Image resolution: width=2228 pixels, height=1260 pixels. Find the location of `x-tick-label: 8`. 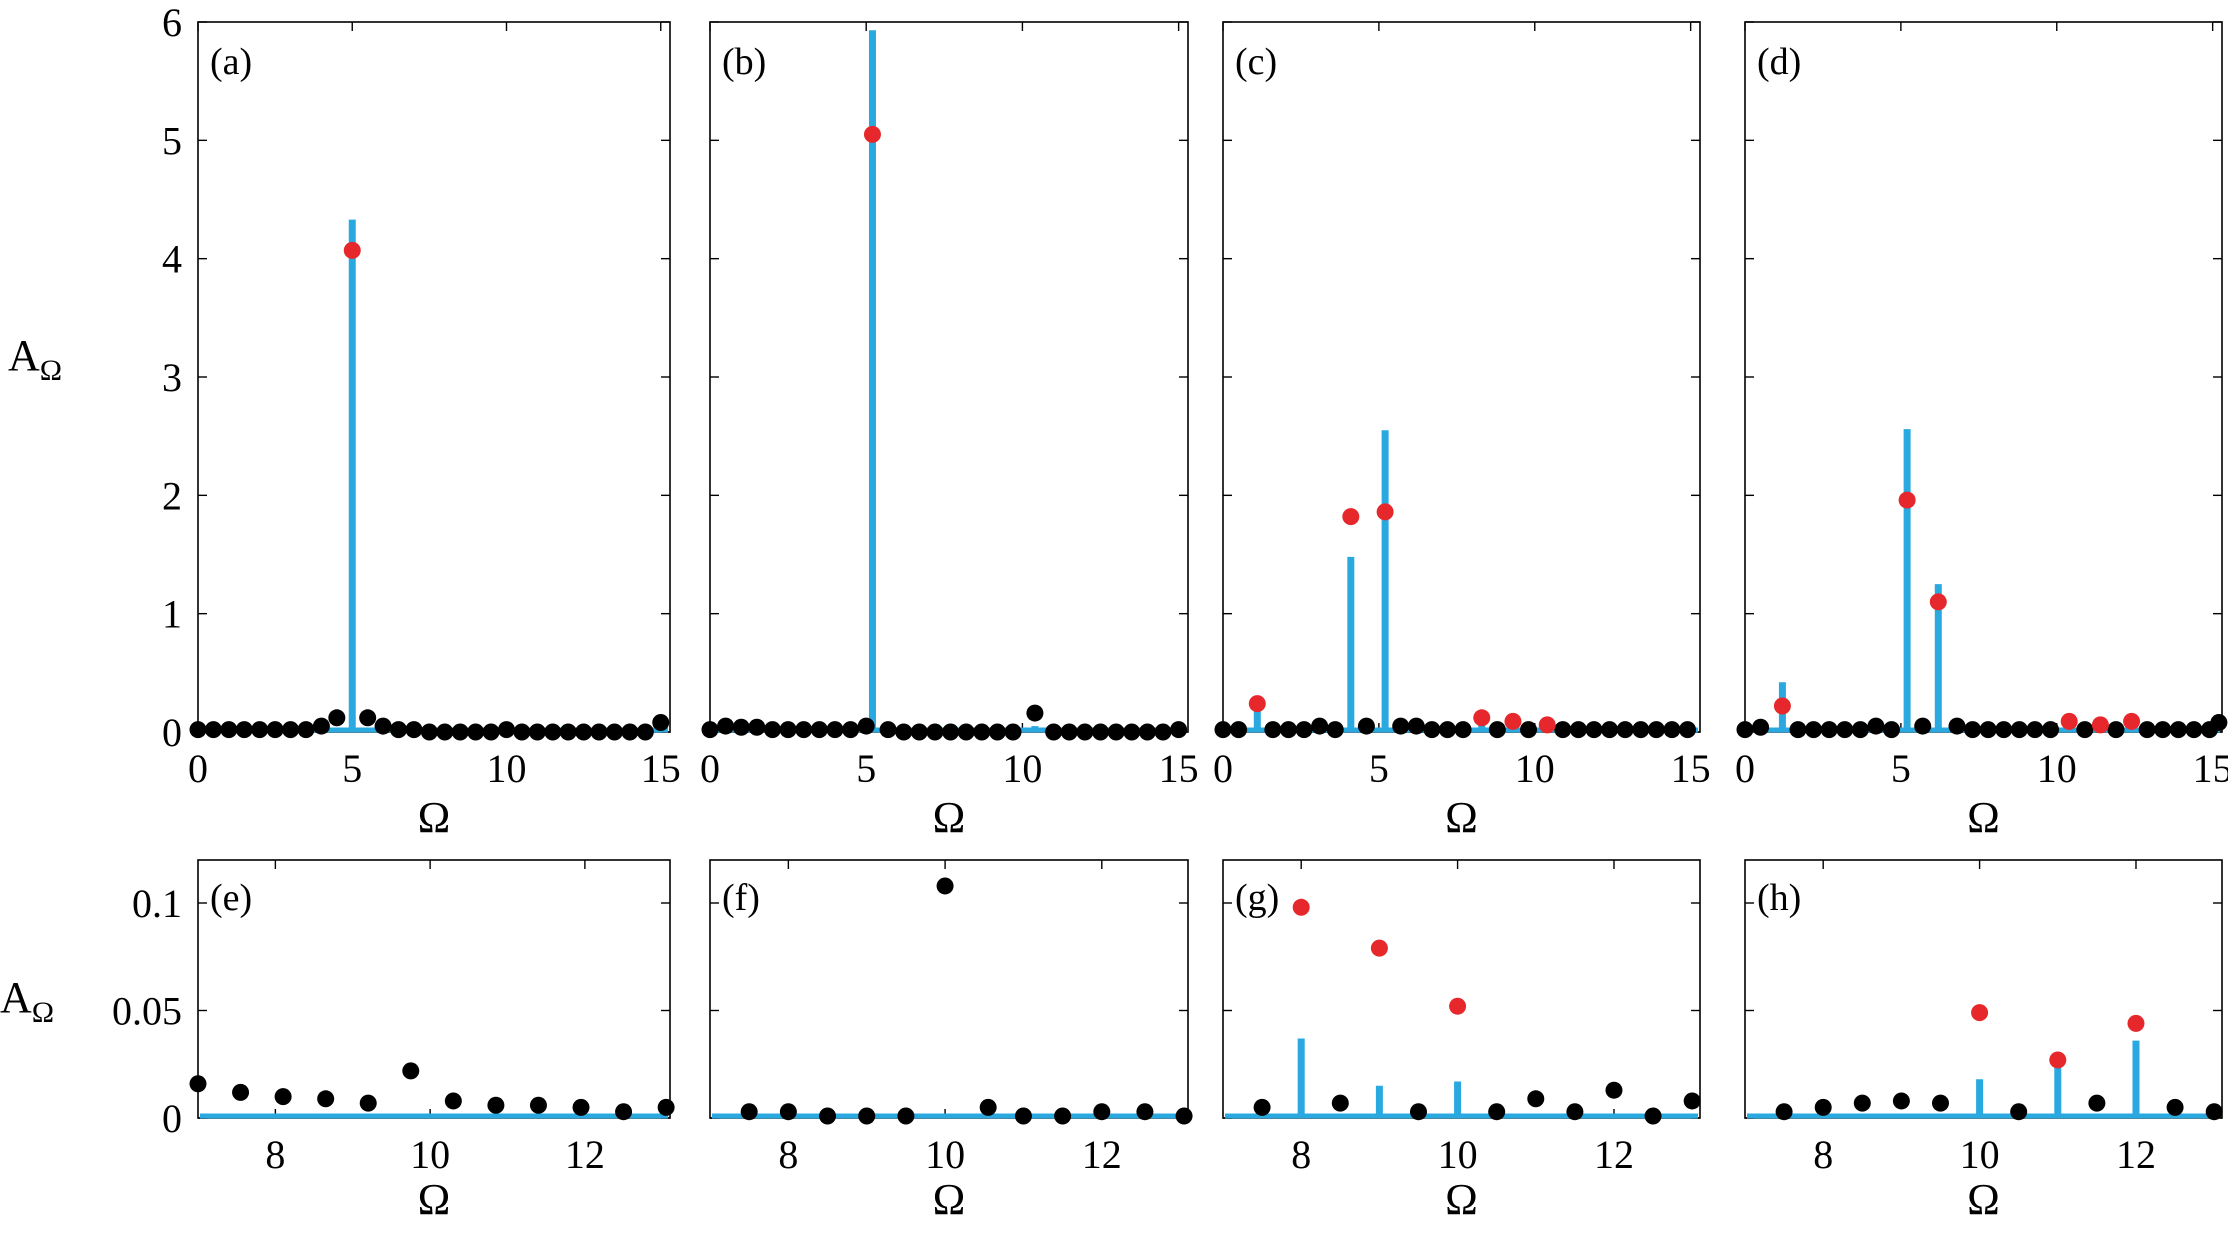

x-tick-label: 8 is located at coordinates (275, 1154).